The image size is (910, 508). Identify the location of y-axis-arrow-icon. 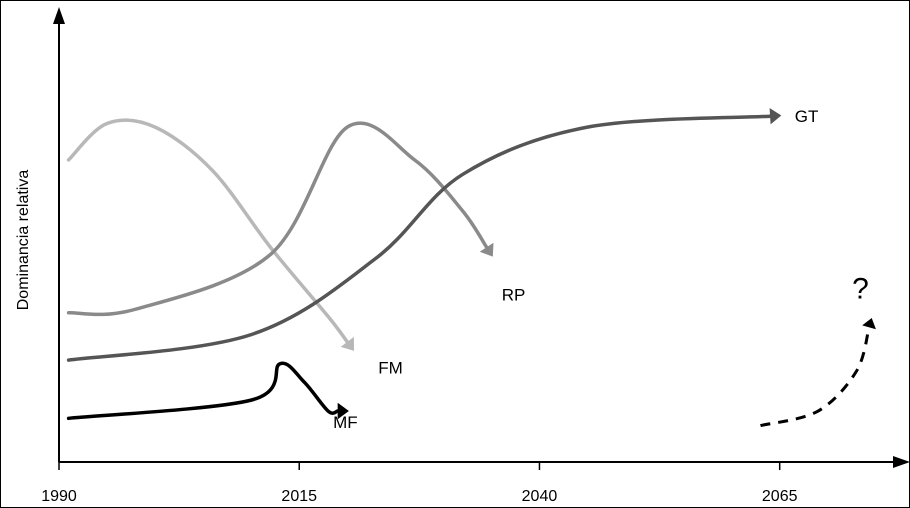
(59, 15).